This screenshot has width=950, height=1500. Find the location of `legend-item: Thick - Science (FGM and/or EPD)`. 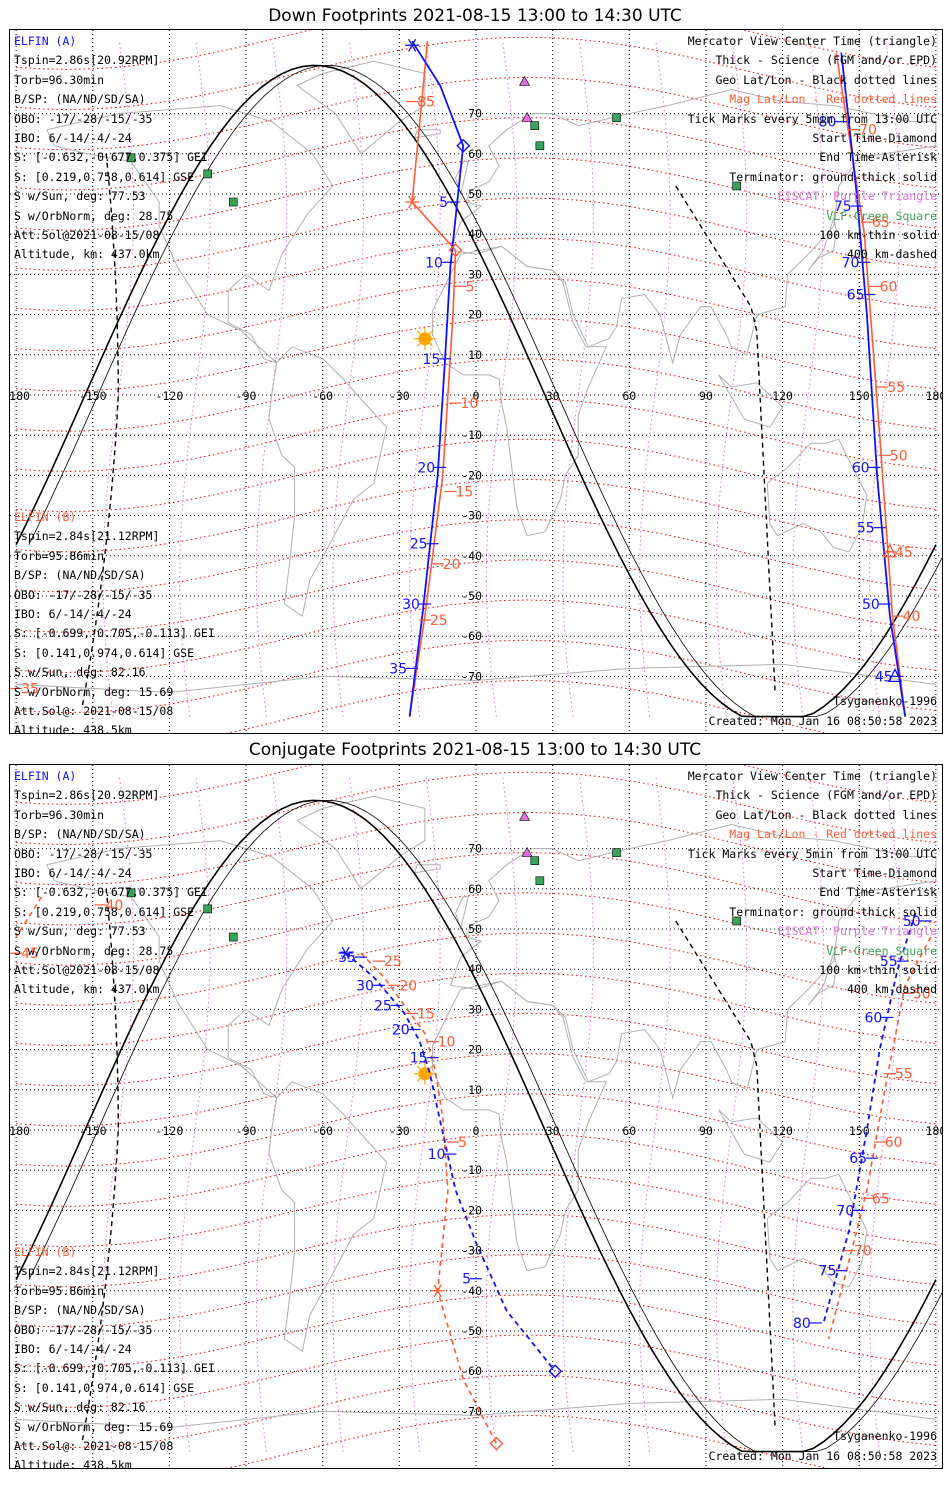

legend-item: Thick - Science (FGM and/or EPD) is located at coordinates (826, 60).